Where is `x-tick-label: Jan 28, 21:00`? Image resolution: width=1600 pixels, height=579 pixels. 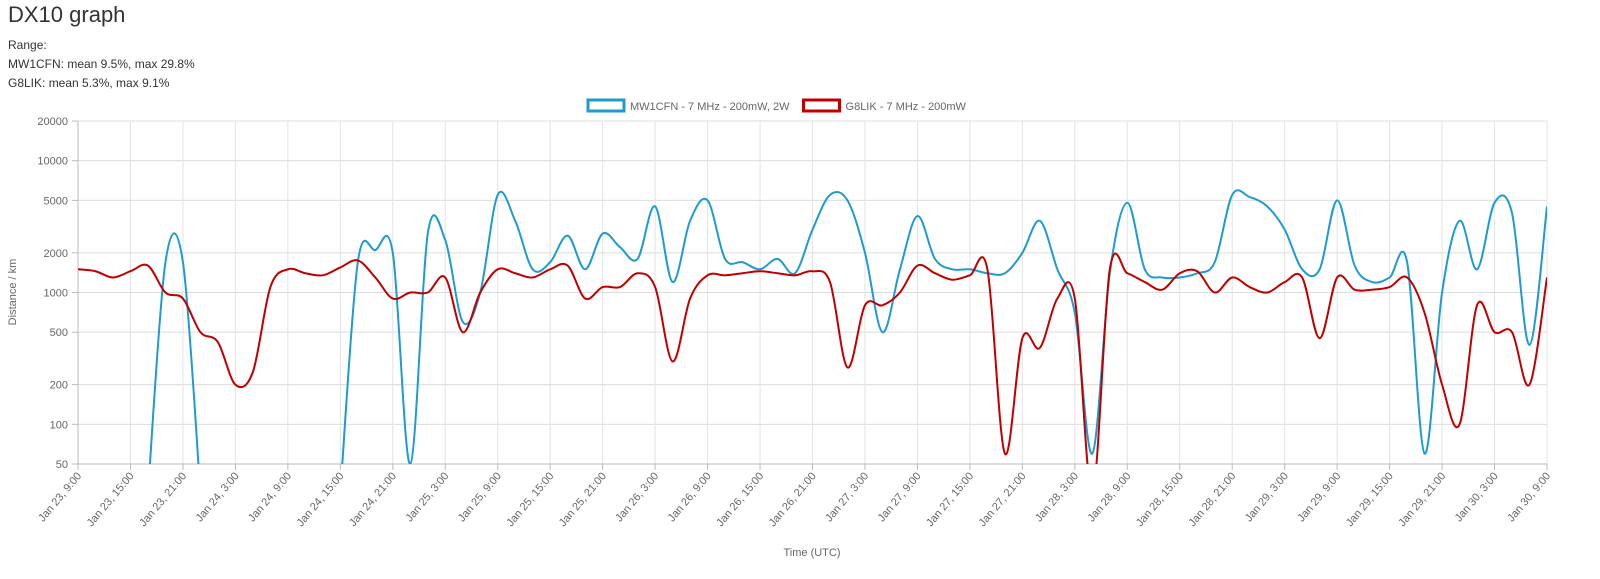 x-tick-label: Jan 28, 21:00 is located at coordinates (1212, 499).